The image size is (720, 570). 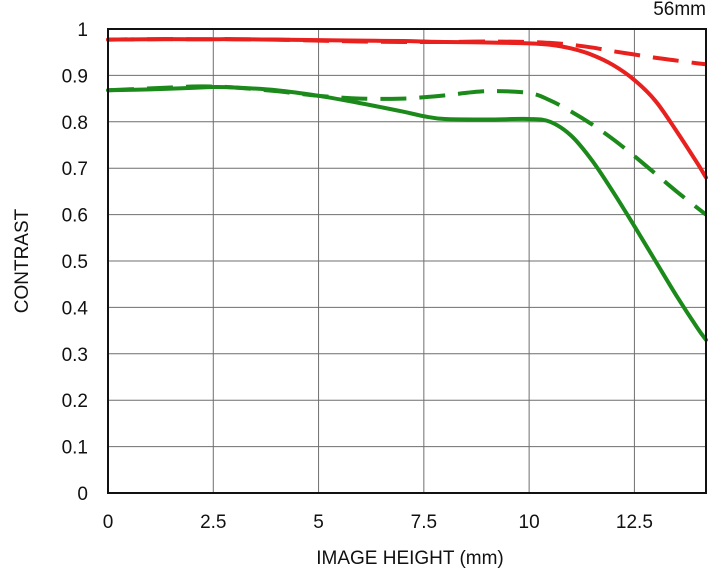 What do you see at coordinates (75, 308) in the screenshot?
I see `y-tick-label: 0.4` at bounding box center [75, 308].